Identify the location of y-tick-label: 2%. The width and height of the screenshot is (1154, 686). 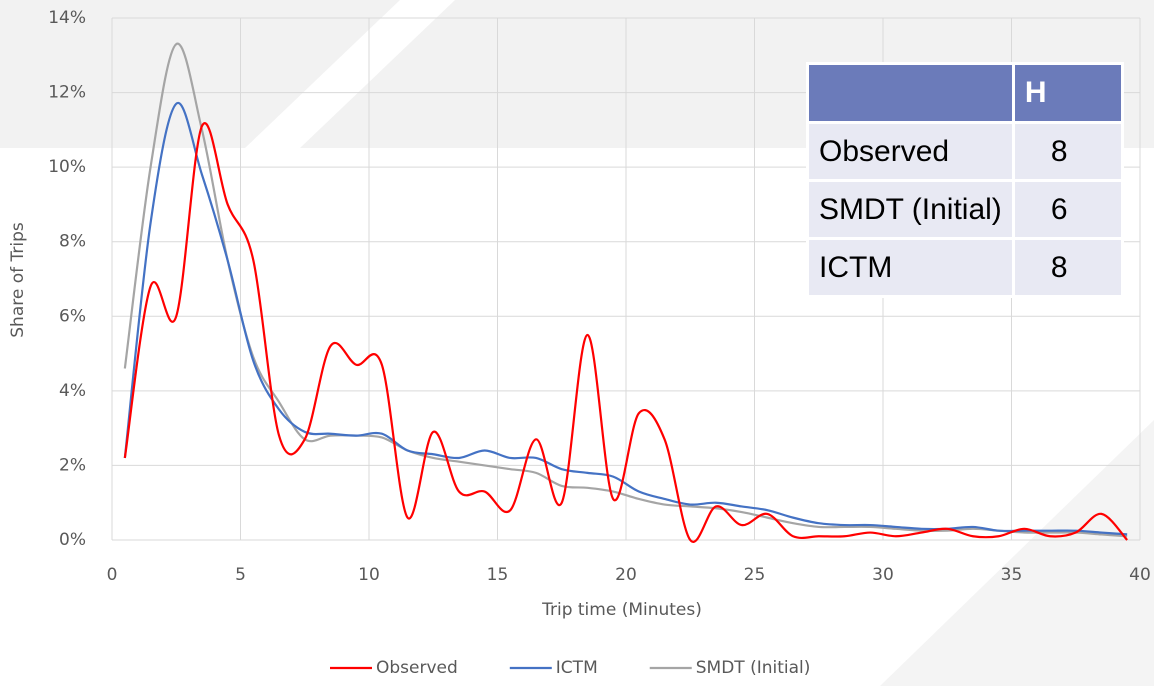
(72, 465).